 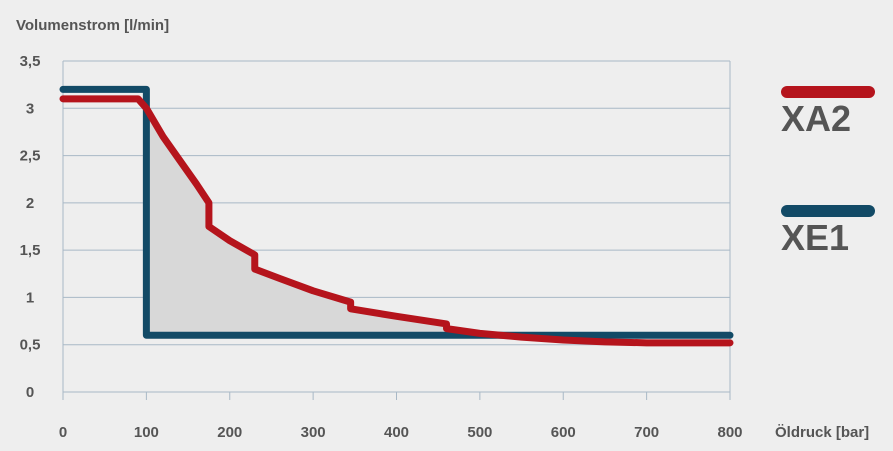 What do you see at coordinates (396, 432) in the screenshot?
I see `x-tick-label: 400` at bounding box center [396, 432].